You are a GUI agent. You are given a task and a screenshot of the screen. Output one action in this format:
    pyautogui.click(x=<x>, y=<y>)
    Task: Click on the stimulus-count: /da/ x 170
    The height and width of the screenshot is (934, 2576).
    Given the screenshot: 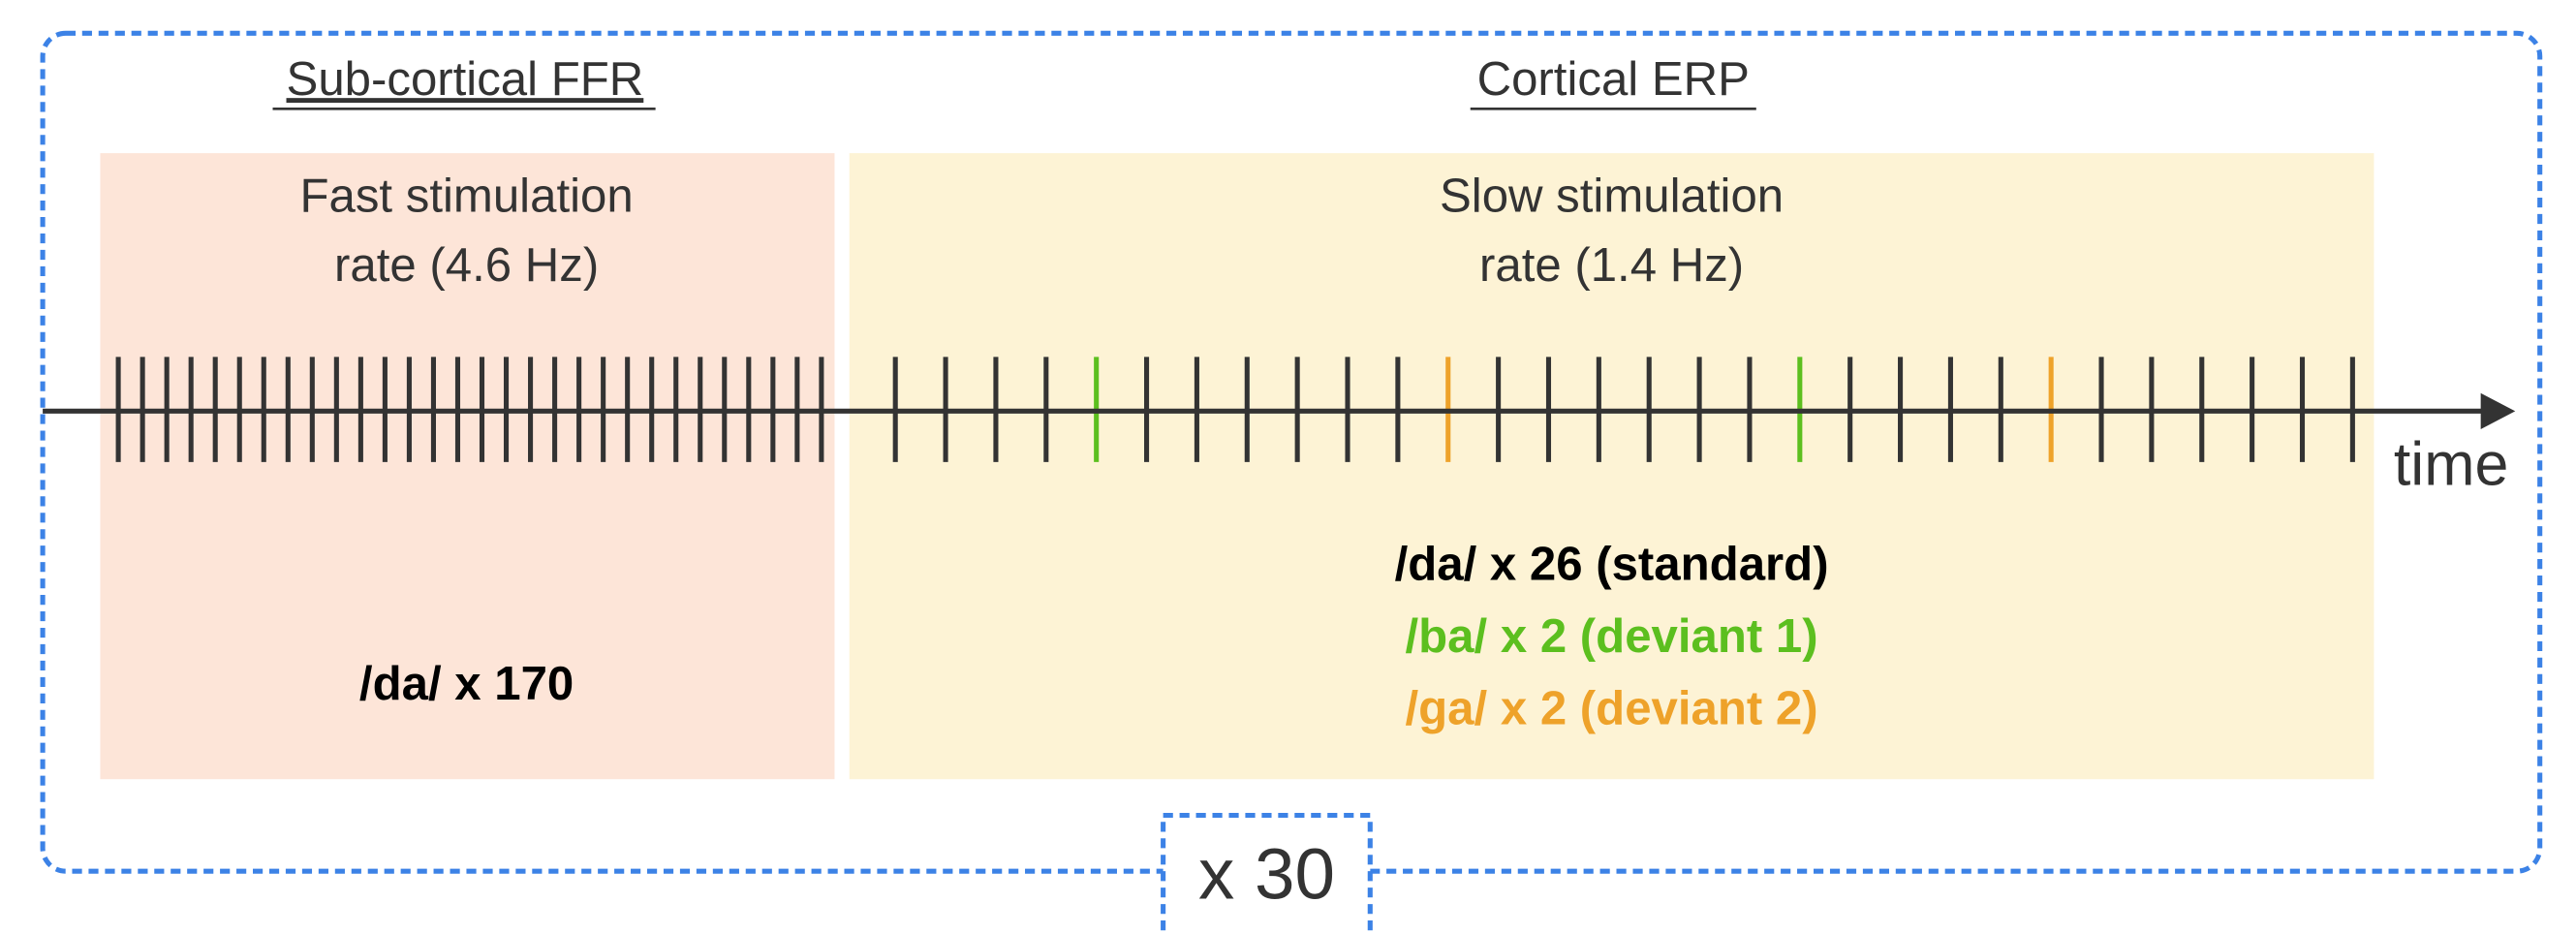 What is the action you would take?
    pyautogui.click(x=466, y=683)
    